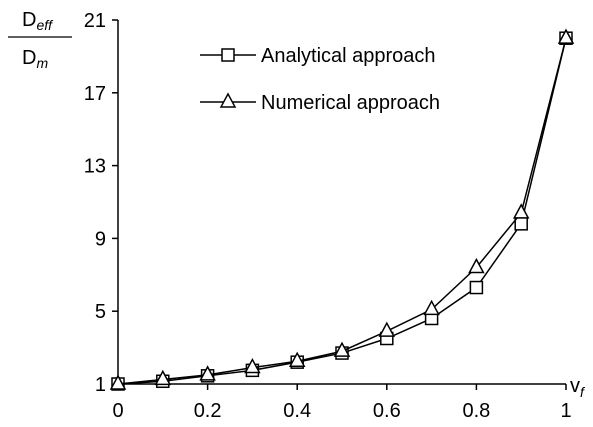  Describe the element at coordinates (100, 385) in the screenshot. I see `y-tick-label: 1` at that location.